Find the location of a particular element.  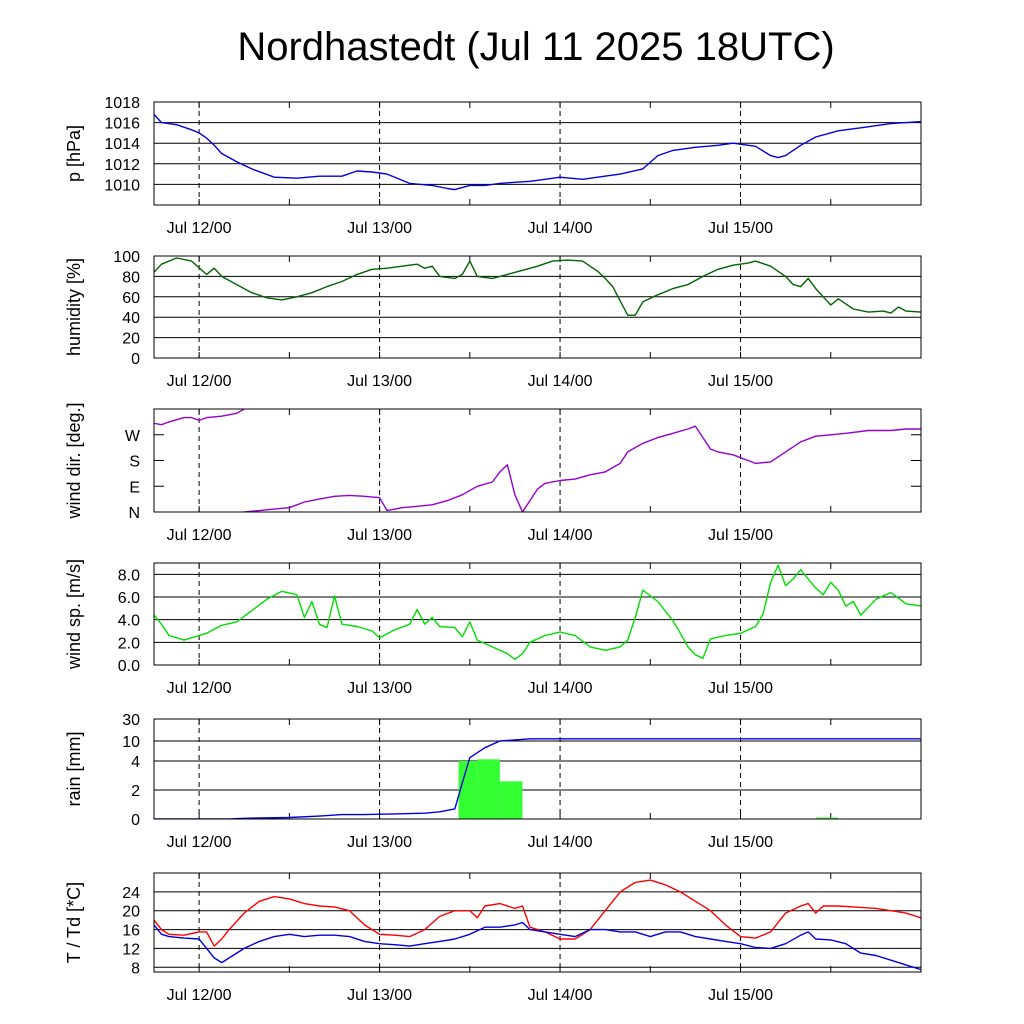

y-tick-label: 8.0 is located at coordinates (129, 575).